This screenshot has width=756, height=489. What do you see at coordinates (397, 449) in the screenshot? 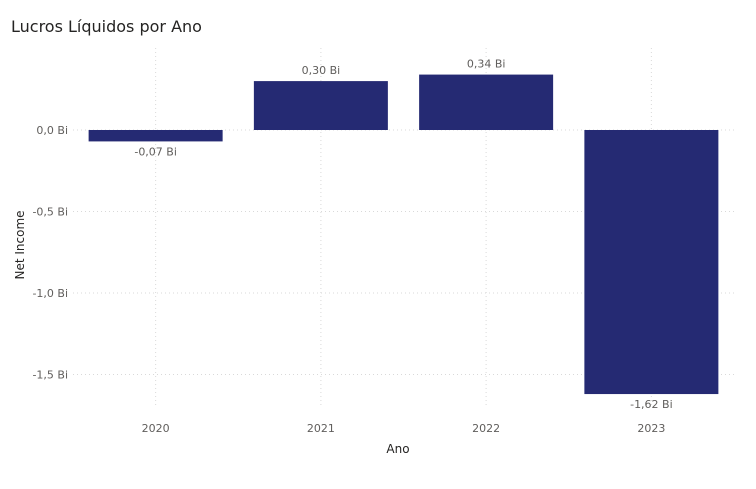
I see `x-axis-title: Ano` at bounding box center [397, 449].